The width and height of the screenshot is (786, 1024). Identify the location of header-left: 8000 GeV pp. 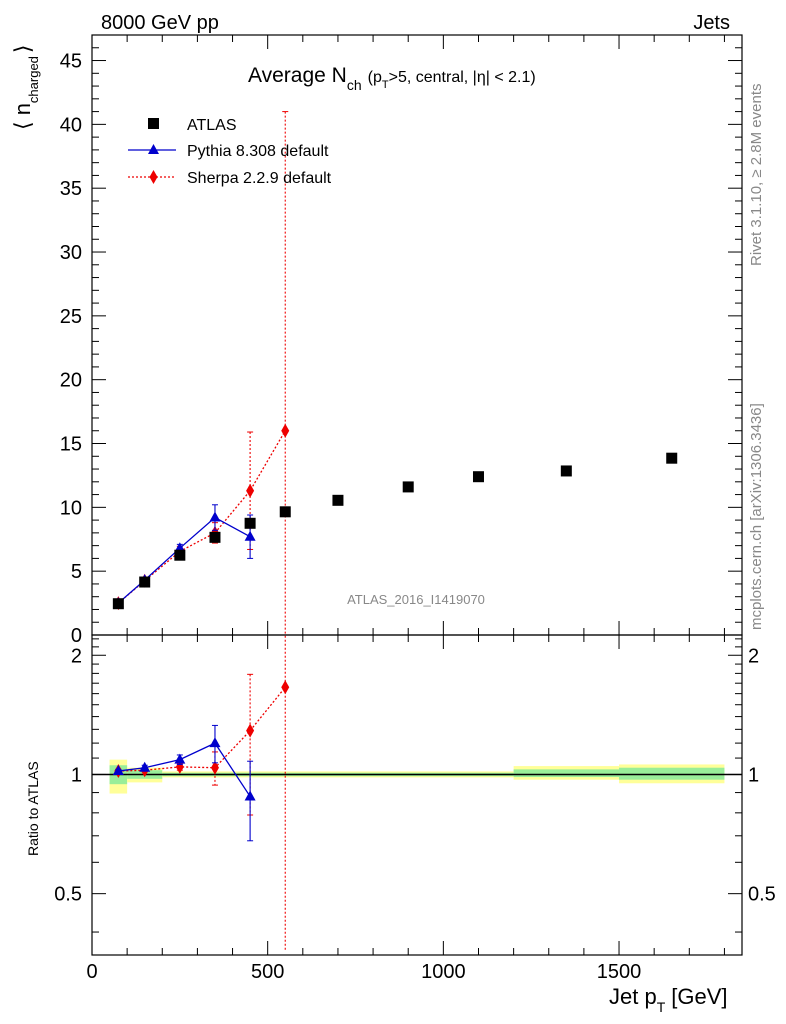
(160, 23).